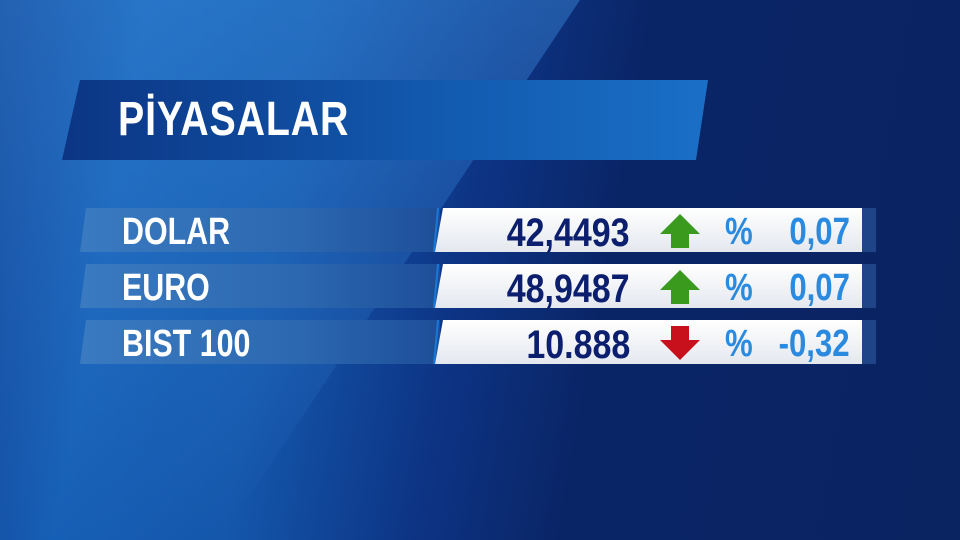  What do you see at coordinates (186, 344) in the screenshot?
I see `row-label: BIST 100` at bounding box center [186, 344].